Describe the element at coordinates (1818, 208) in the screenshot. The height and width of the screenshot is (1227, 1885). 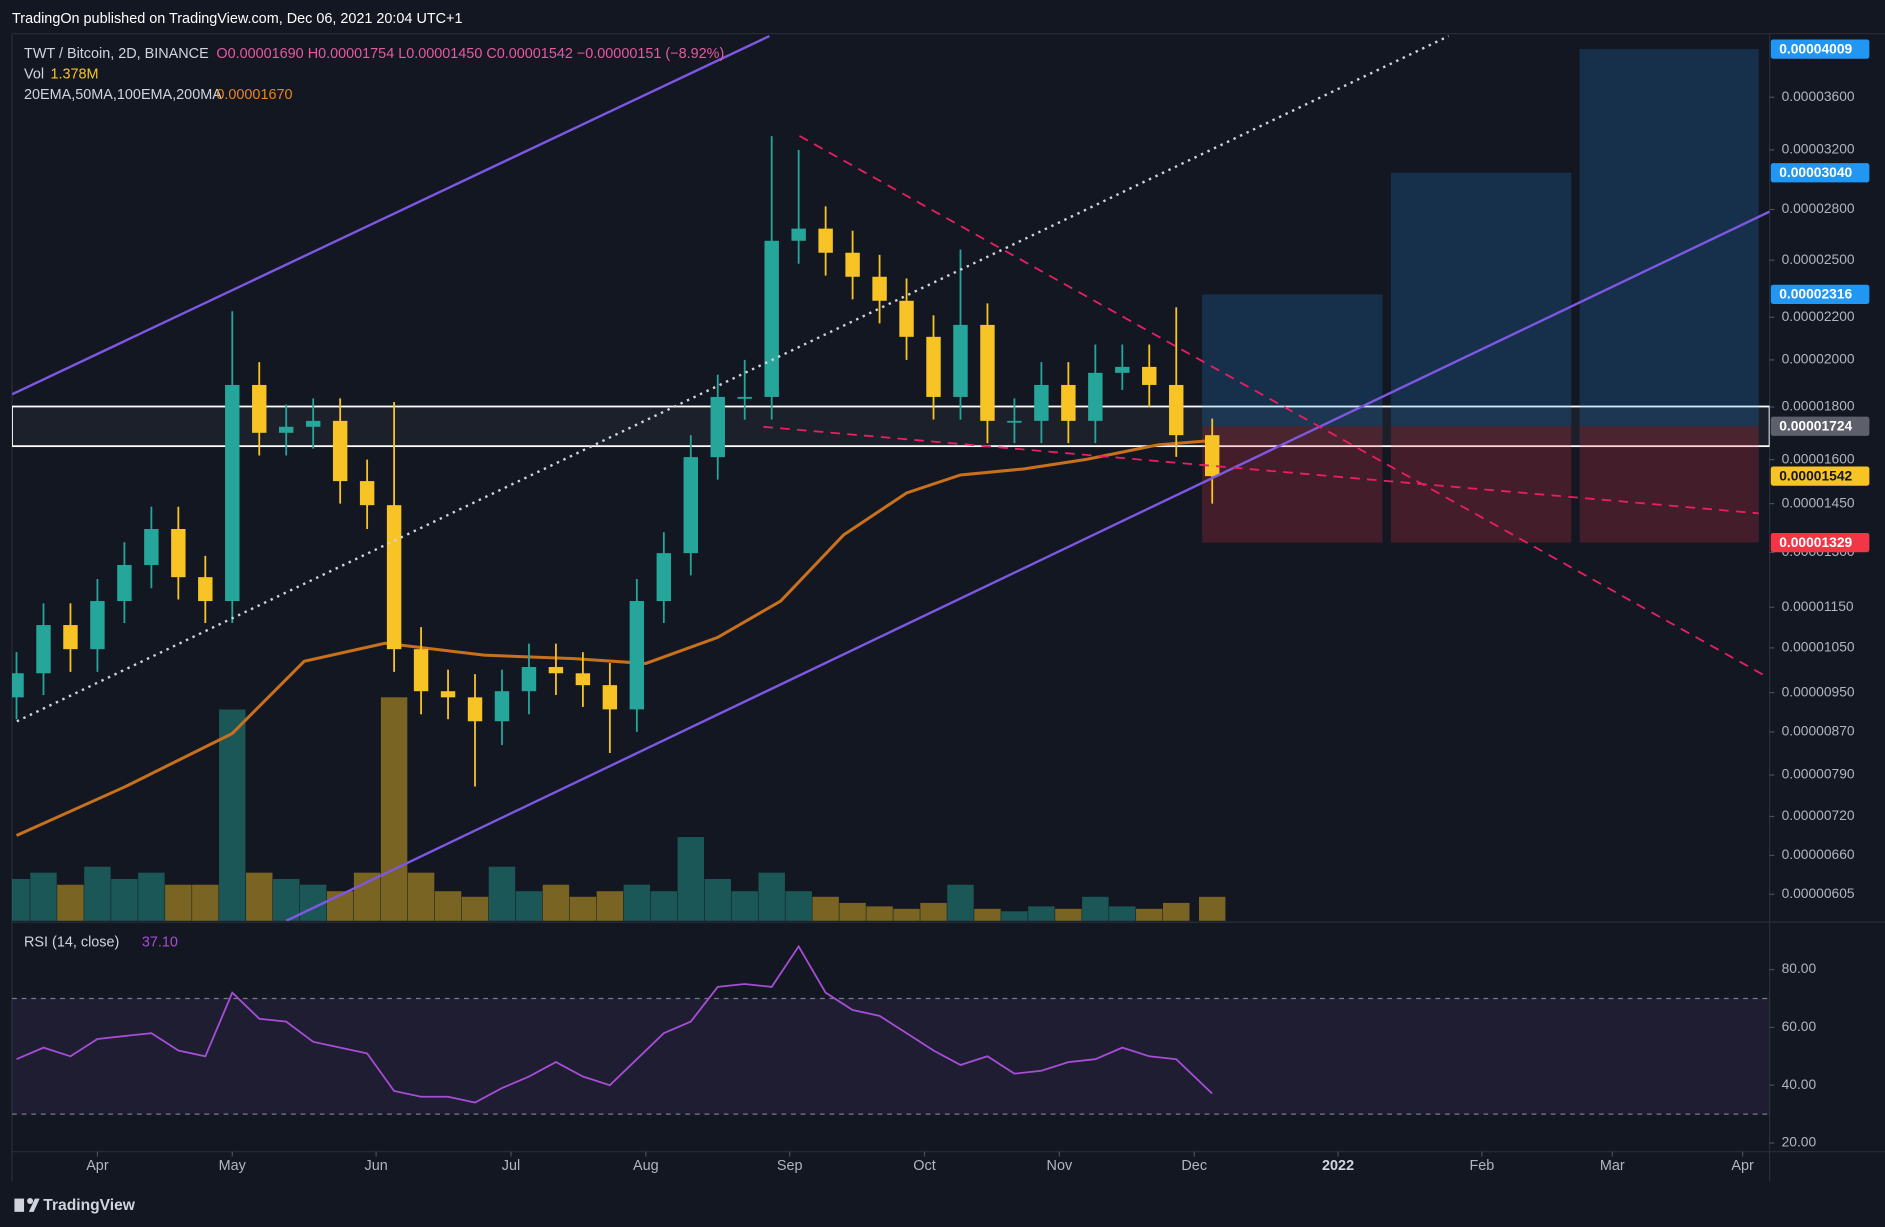
I see `y-tick-label: 0.00002800` at that location.